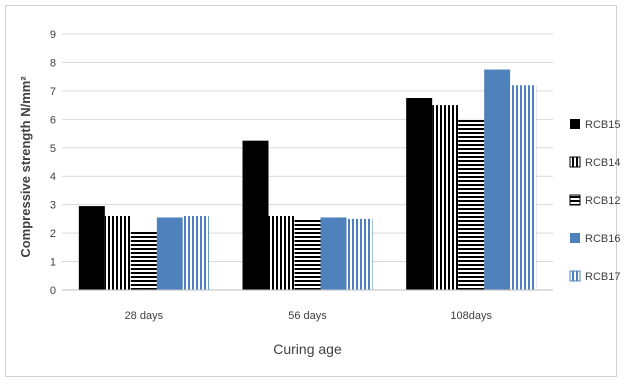 This screenshot has height=385, width=628. What do you see at coordinates (471, 316) in the screenshot?
I see `x-tick-label: 108days` at bounding box center [471, 316].